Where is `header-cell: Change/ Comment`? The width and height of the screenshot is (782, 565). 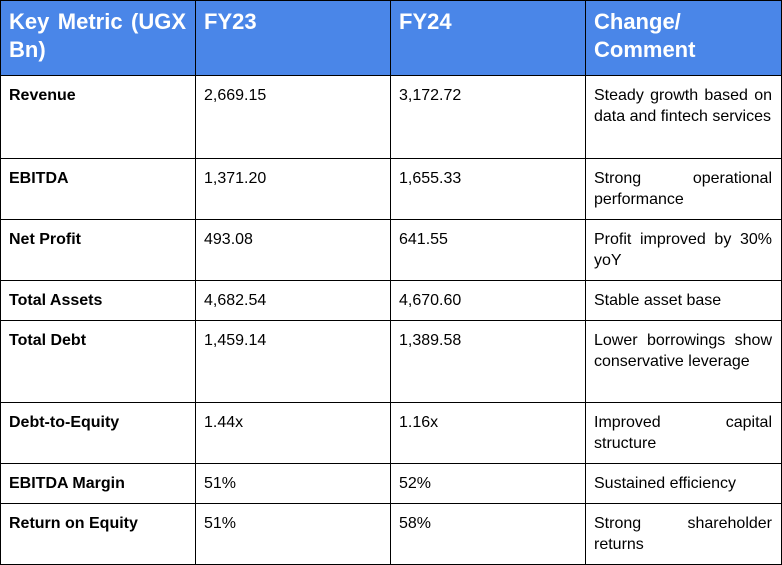
header-cell: Change/ Comment is located at coordinates (683, 38).